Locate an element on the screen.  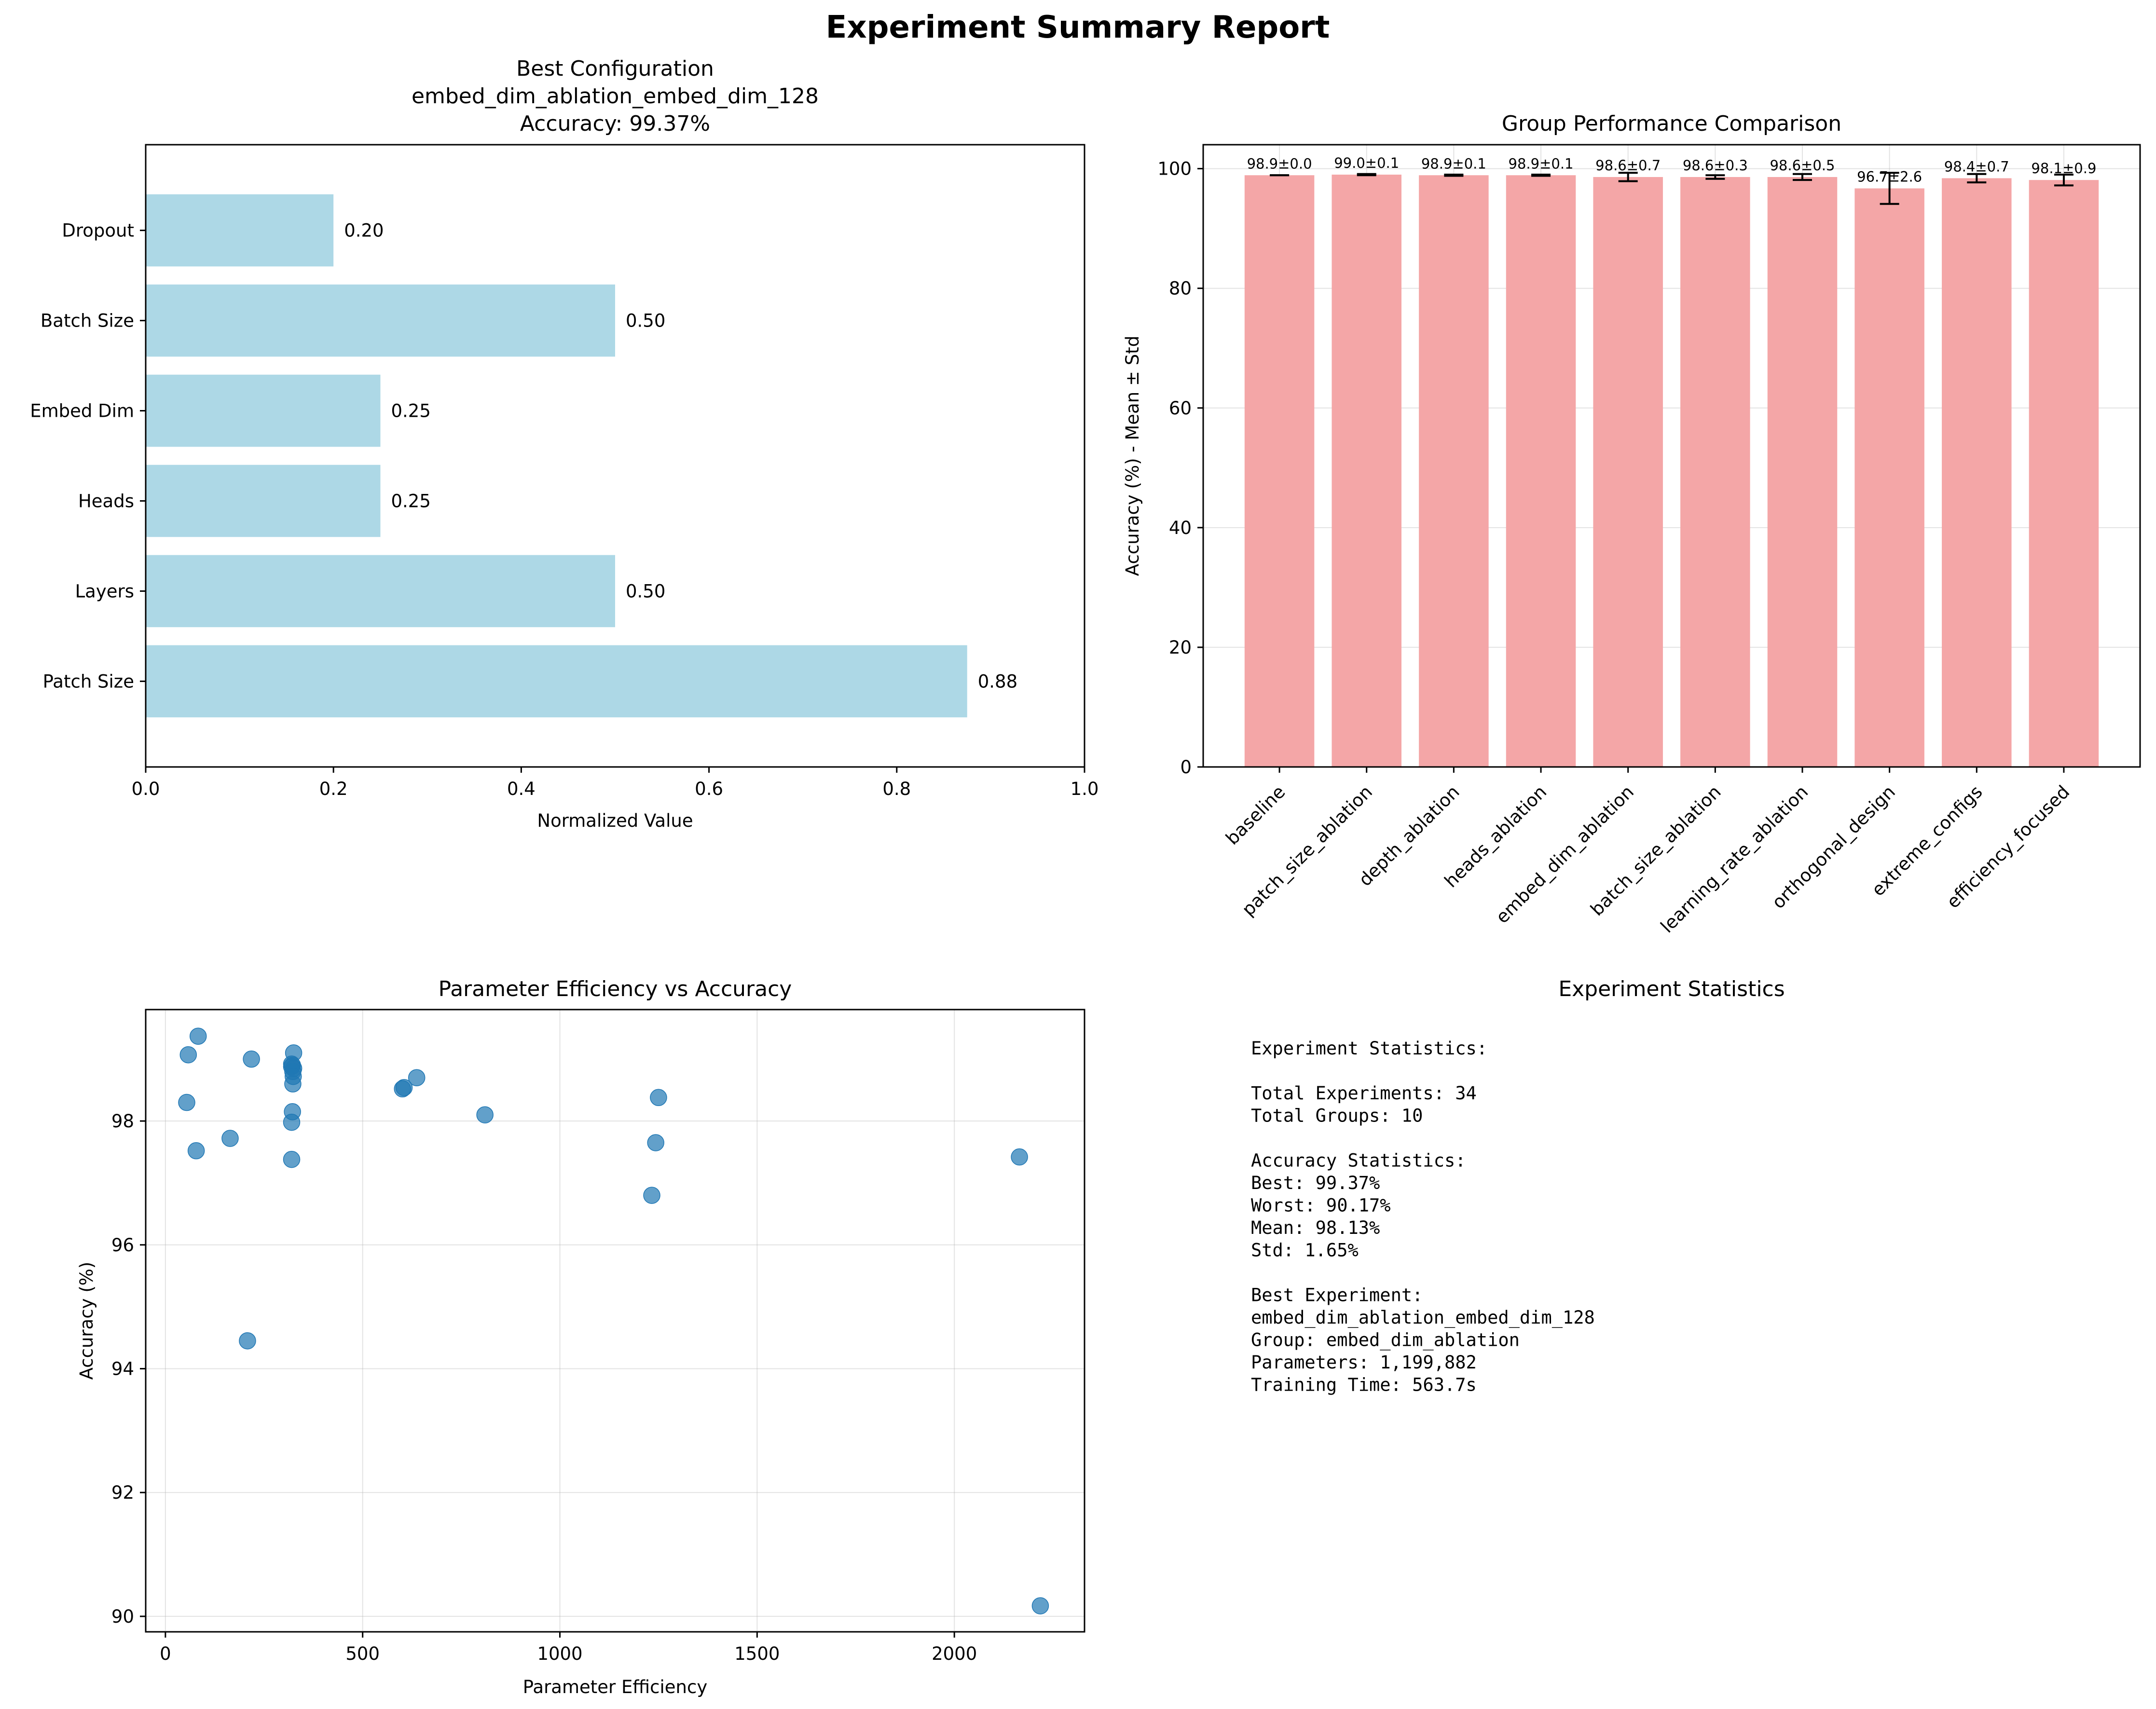
stat-line-3: Total Groups: 10 is located at coordinates (1337, 1116).